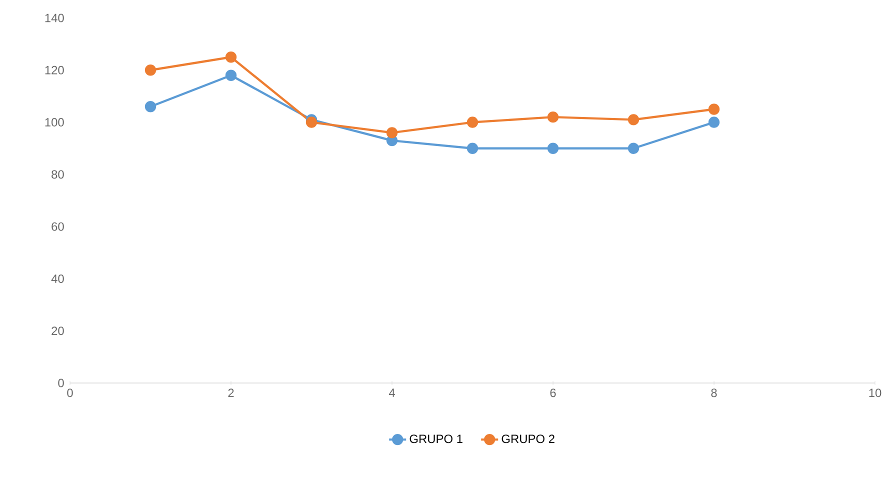 The width and height of the screenshot is (891, 477). I want to click on y-tick-label: 60, so click(58, 226).